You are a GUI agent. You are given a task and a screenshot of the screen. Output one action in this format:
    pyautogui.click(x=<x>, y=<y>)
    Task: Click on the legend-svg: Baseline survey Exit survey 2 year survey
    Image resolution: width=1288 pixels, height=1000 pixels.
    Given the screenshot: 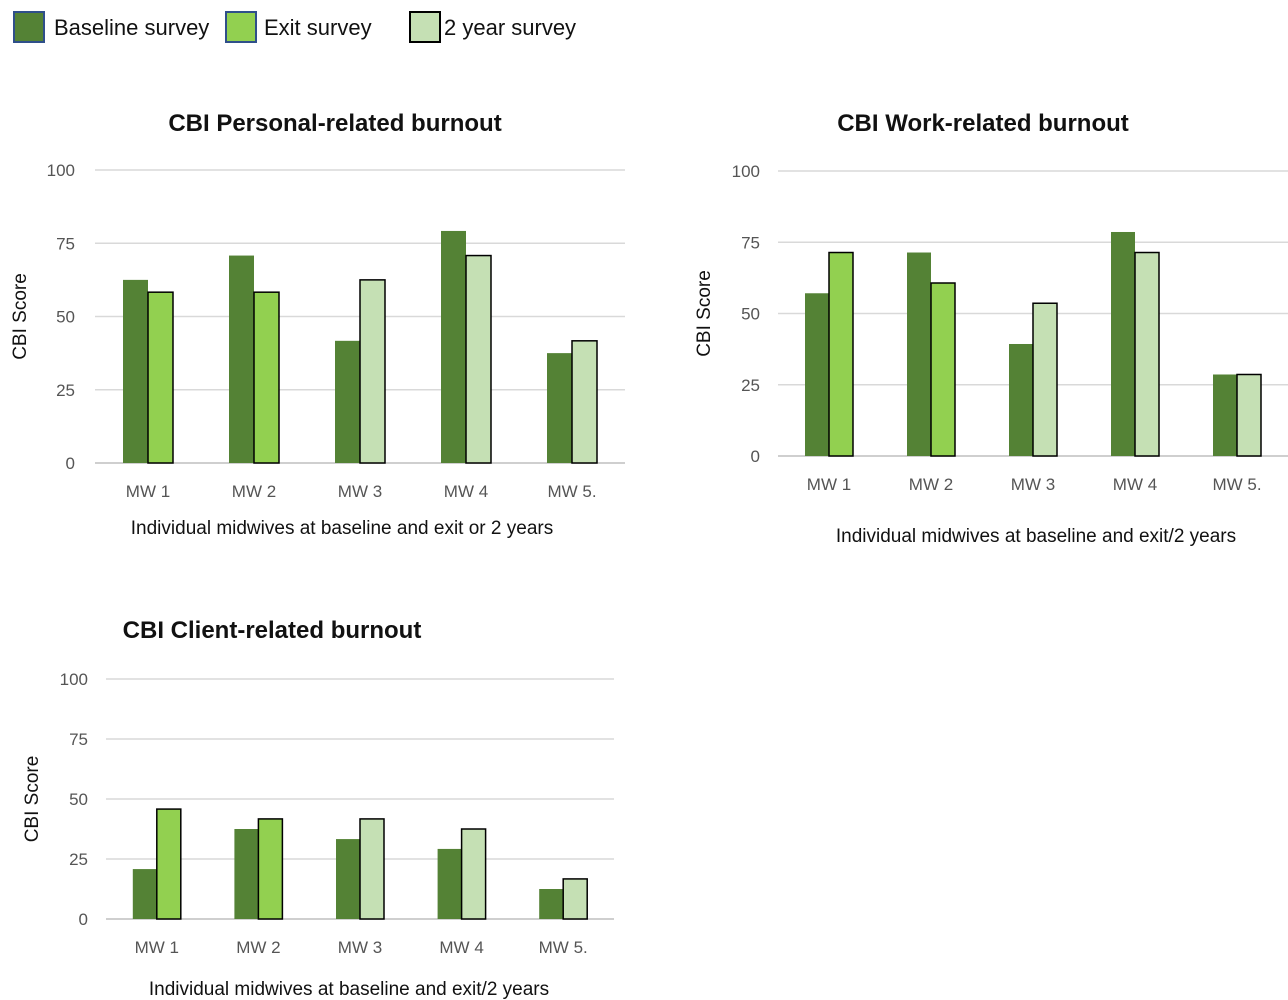 What is the action you would take?
    pyautogui.click(x=294, y=27)
    